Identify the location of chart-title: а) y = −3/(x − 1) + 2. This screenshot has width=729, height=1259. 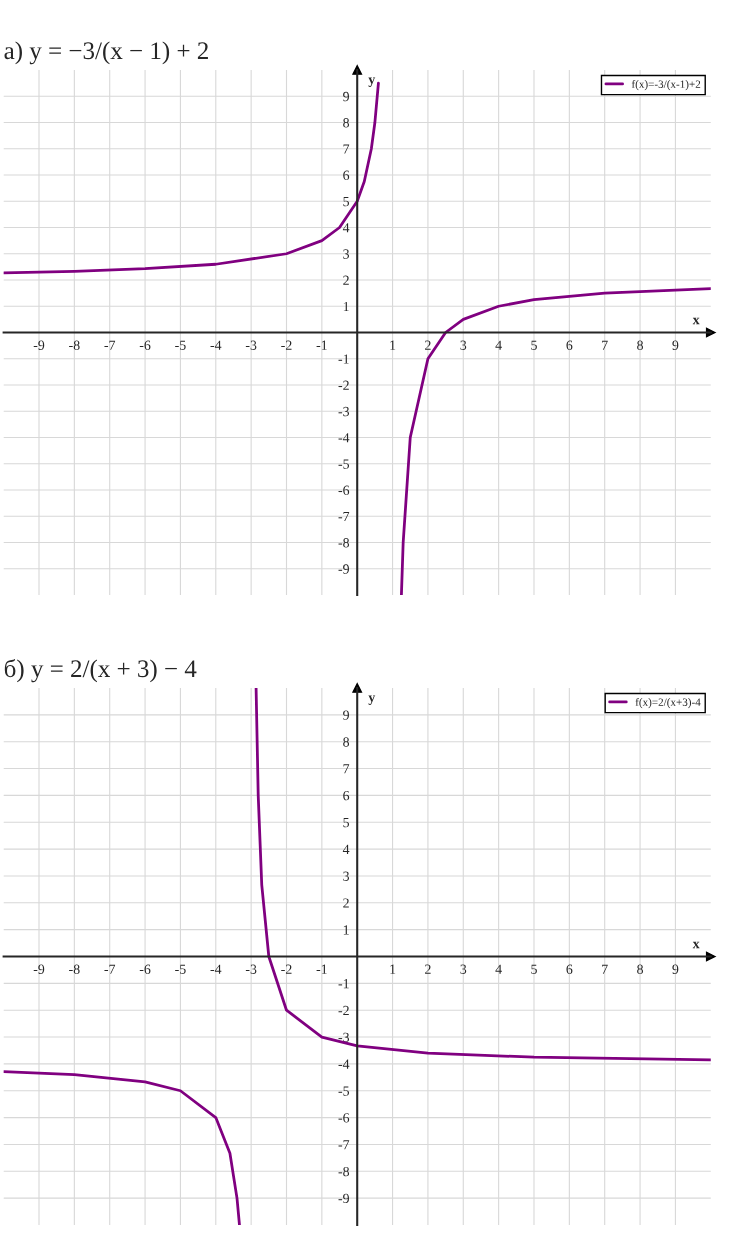
(106, 53).